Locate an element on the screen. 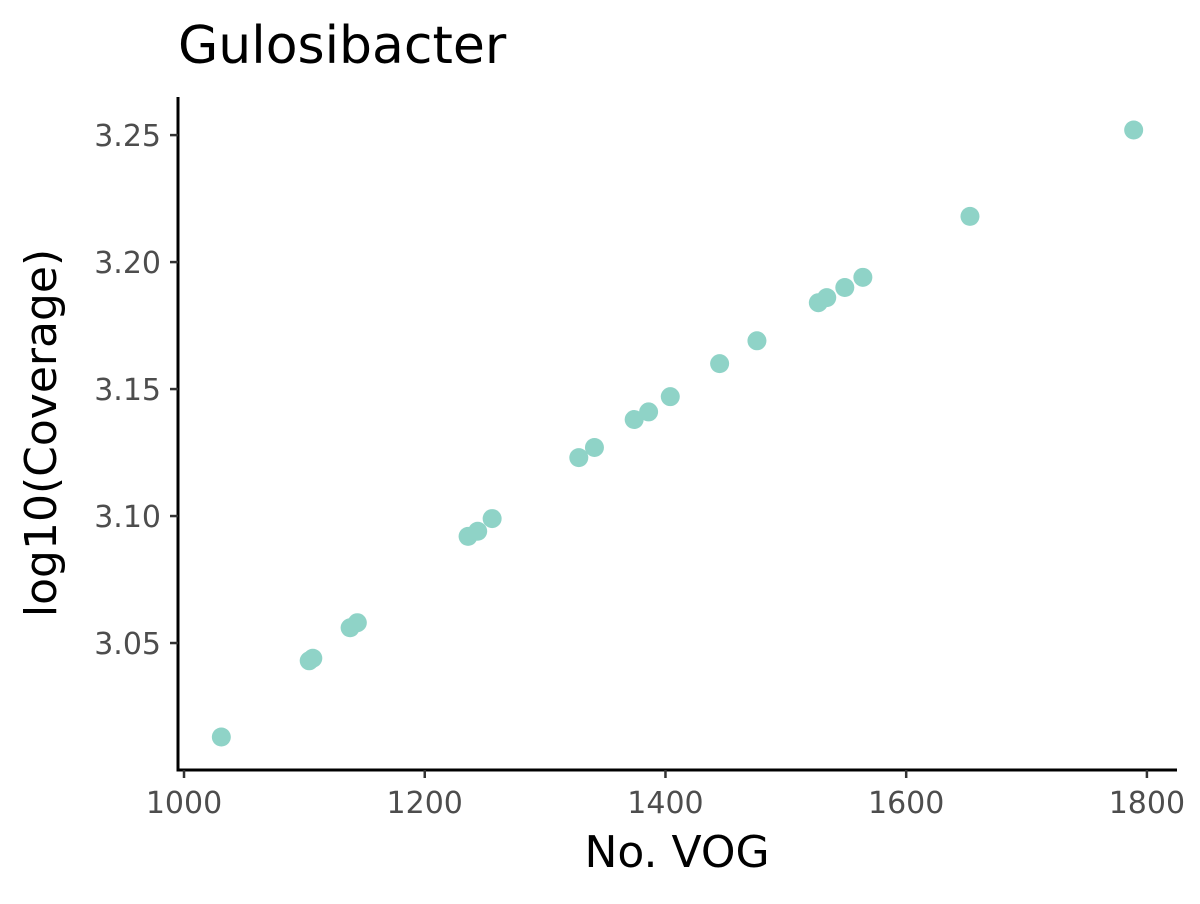 This screenshot has width=1200, height=904. x-tick-label: 1600 is located at coordinates (906, 803).